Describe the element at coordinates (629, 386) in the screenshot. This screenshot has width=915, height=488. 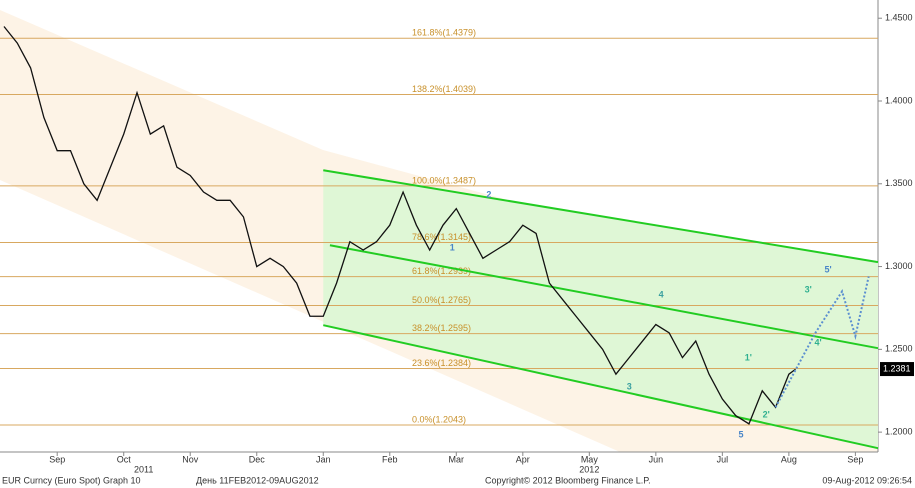
I see `wave-label: 3` at that location.